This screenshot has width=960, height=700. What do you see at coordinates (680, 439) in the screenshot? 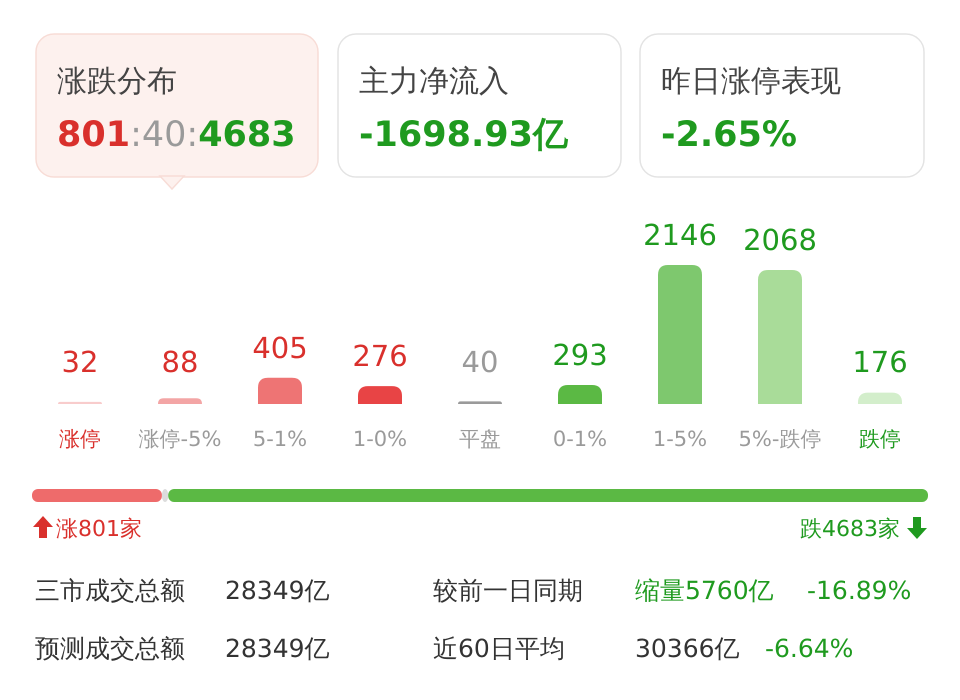
I see `x-tick-label: 1-5%` at bounding box center [680, 439].